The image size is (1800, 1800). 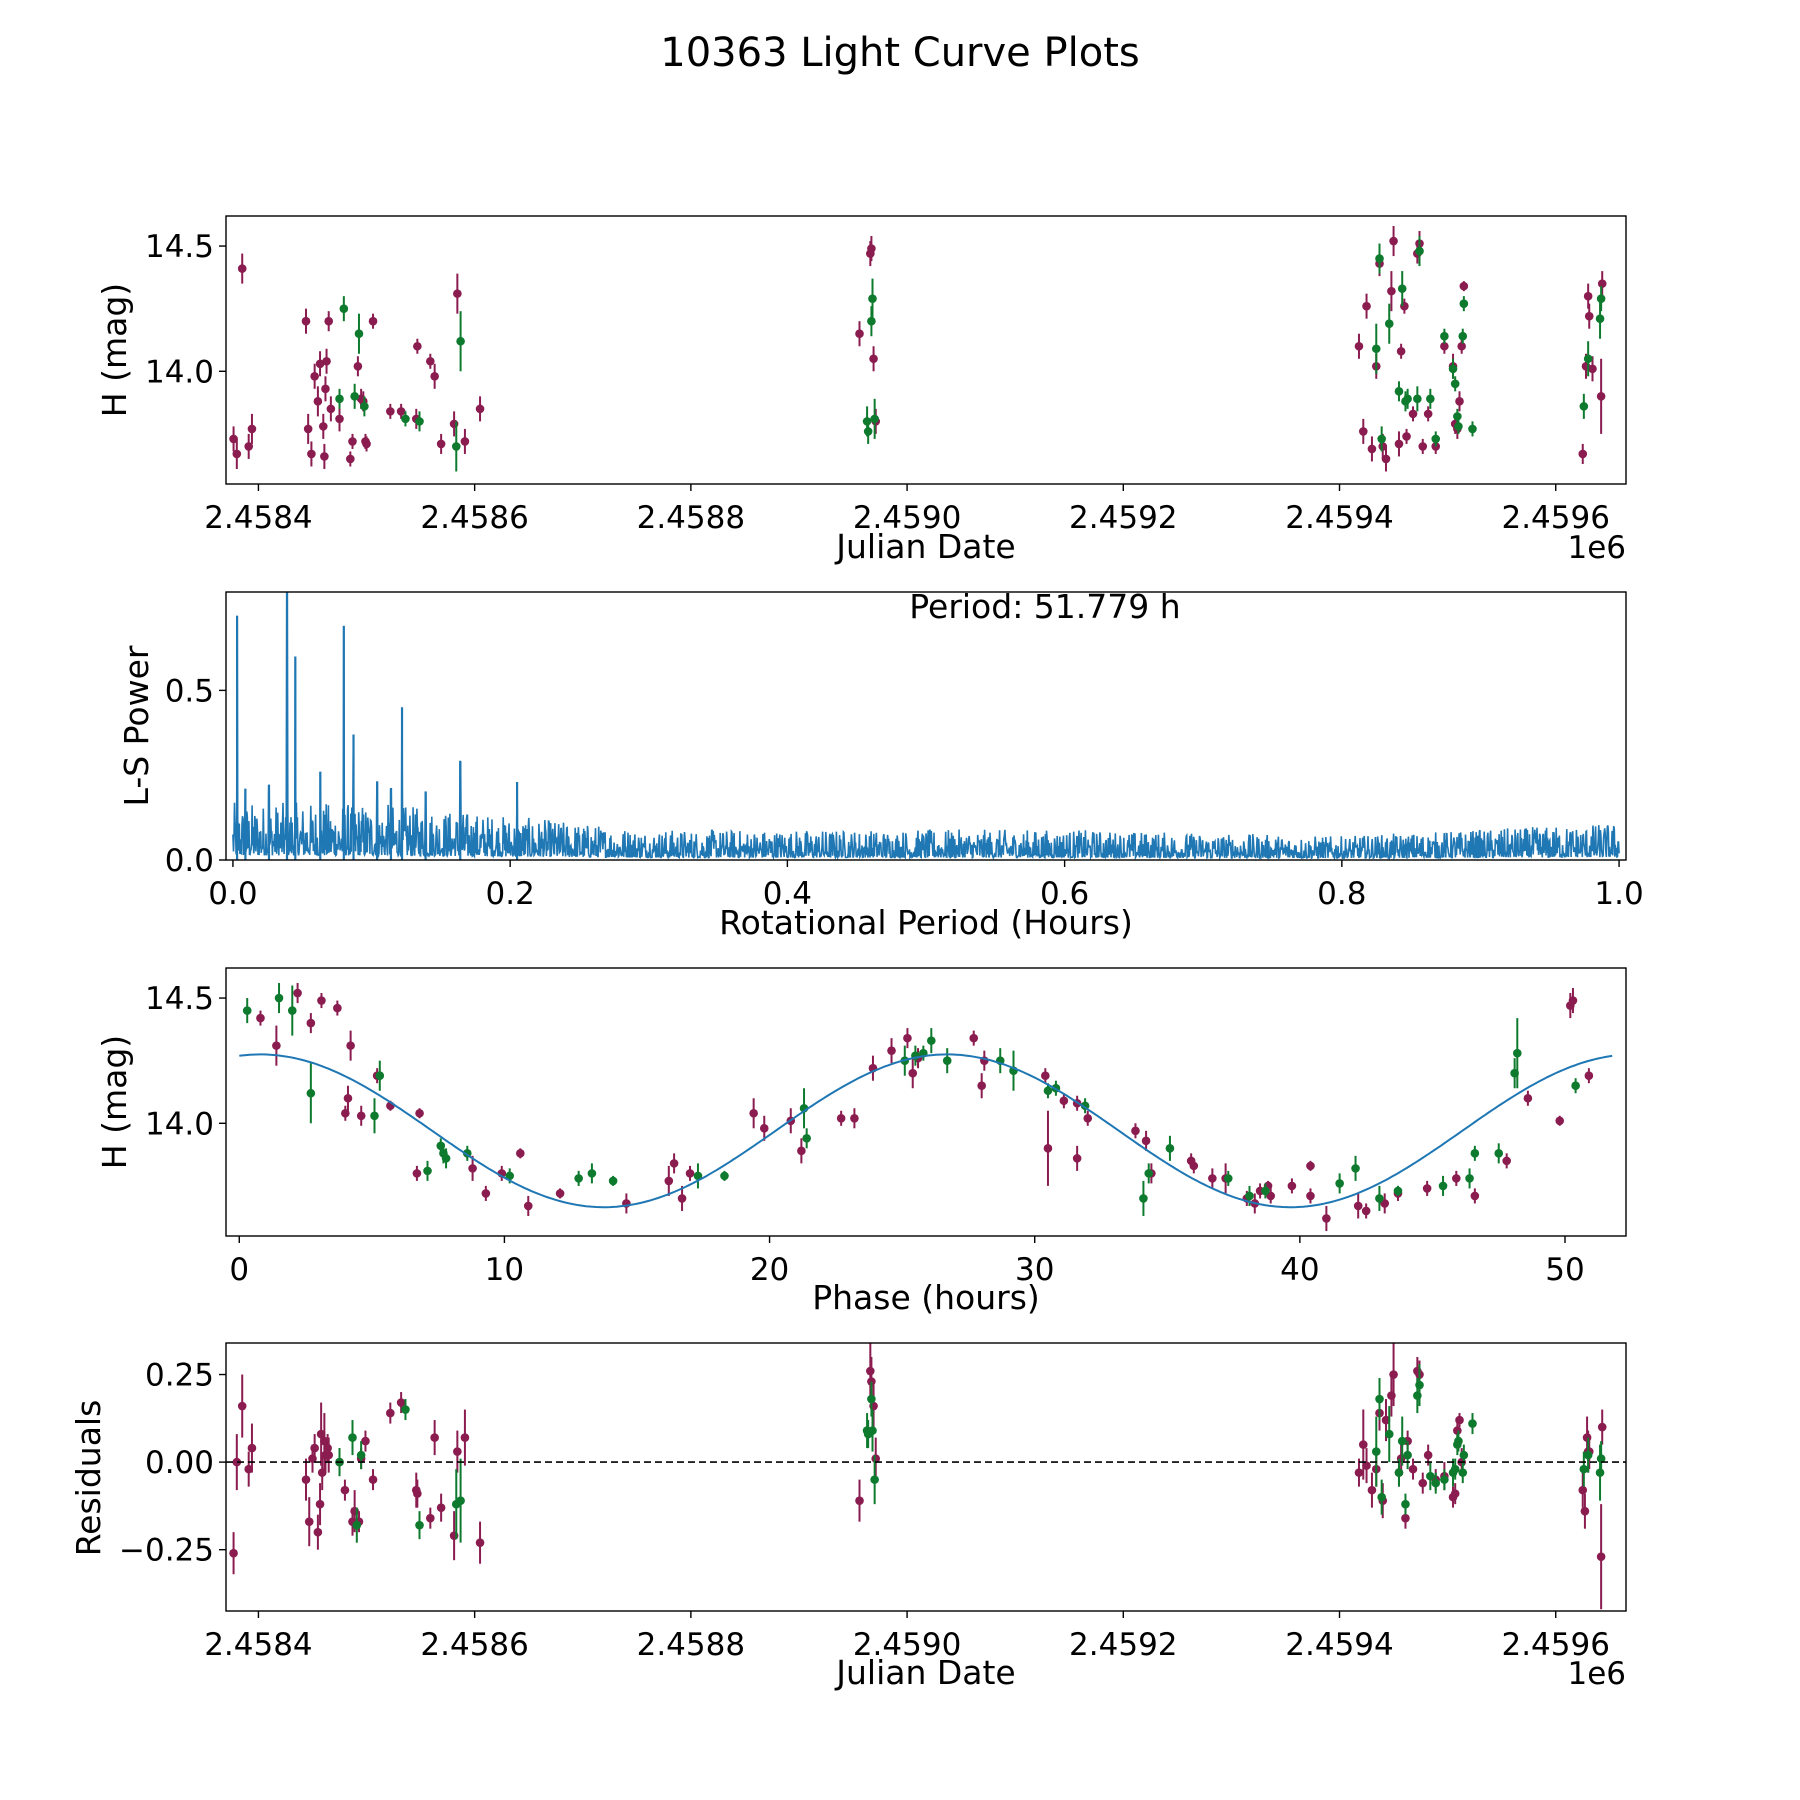 What do you see at coordinates (1064, 894) in the screenshot?
I see `x-tick-label: 0.6` at bounding box center [1064, 894].